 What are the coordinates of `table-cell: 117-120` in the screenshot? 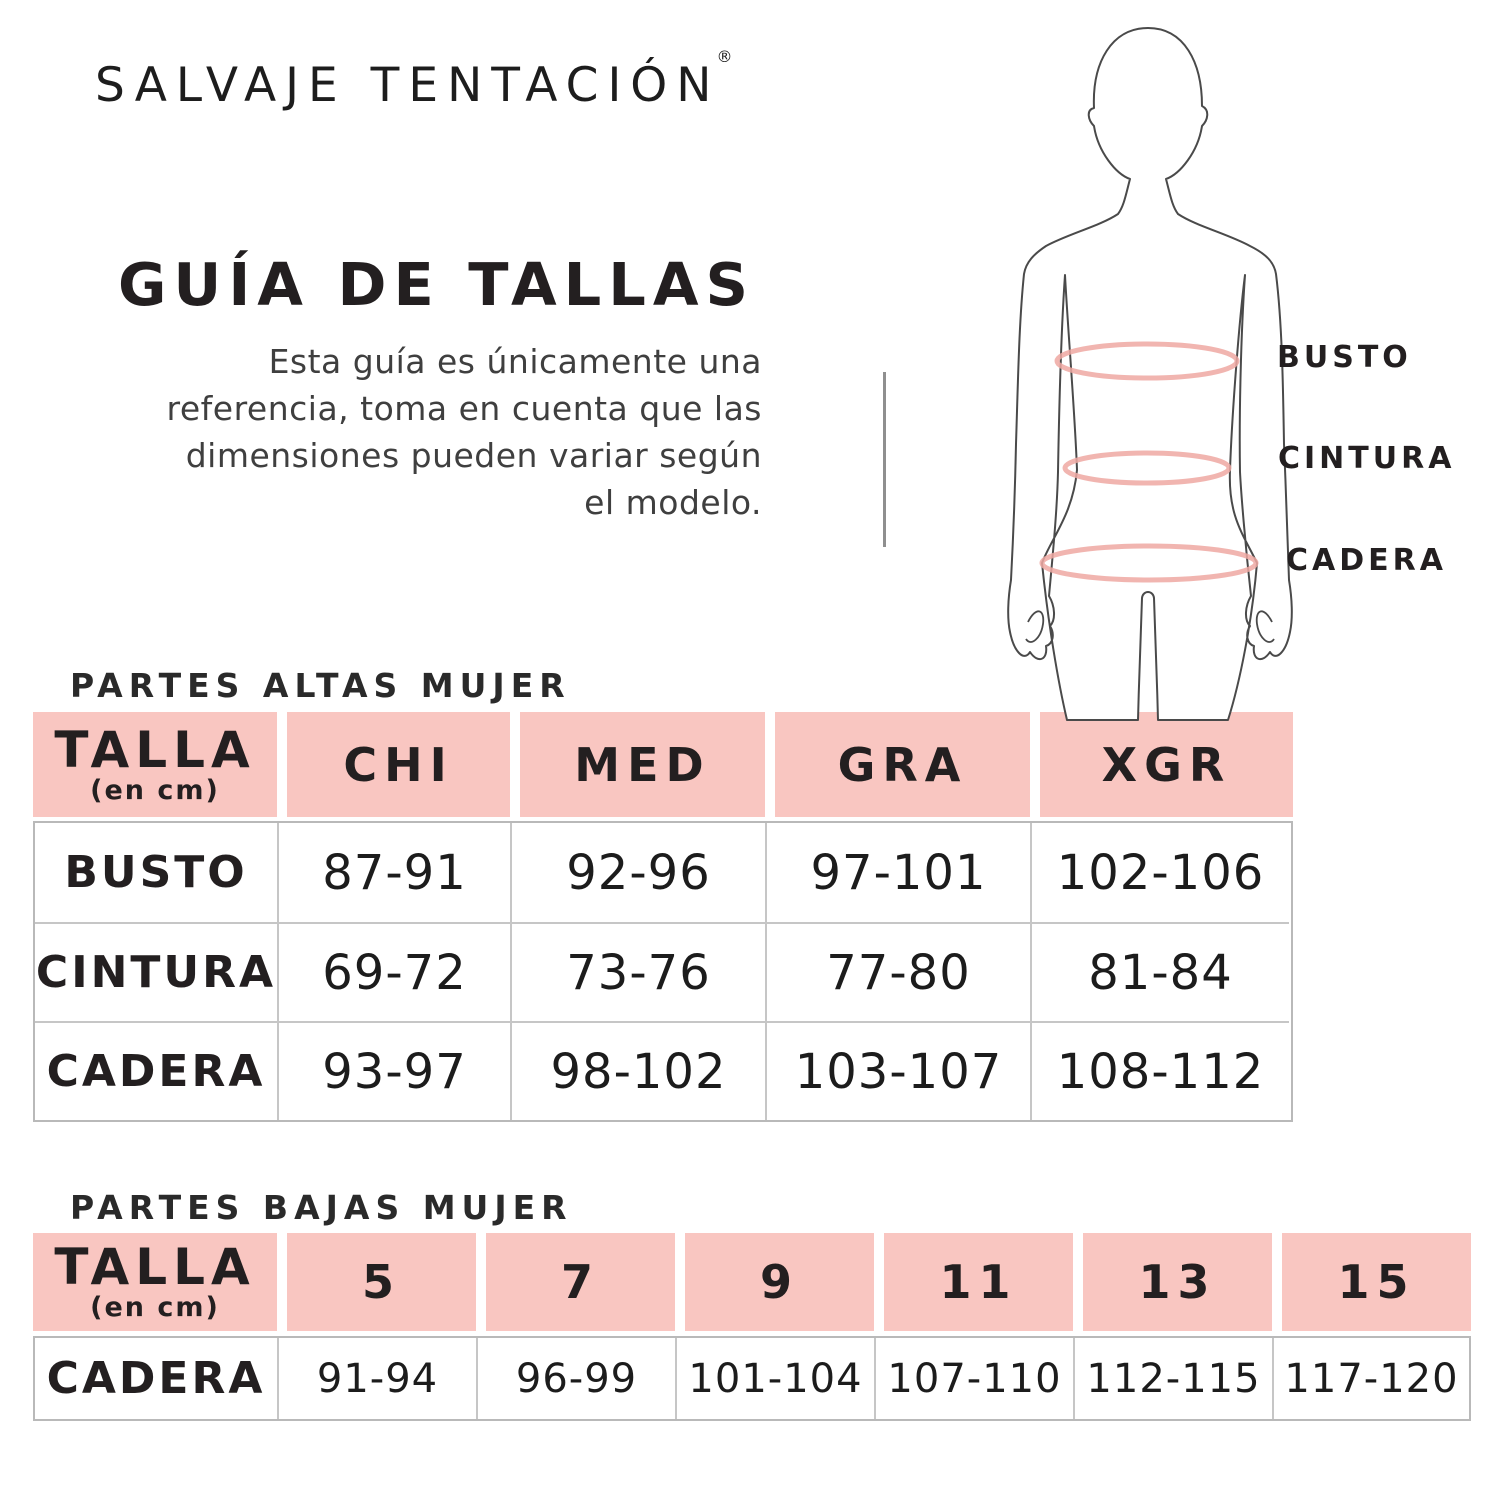 It's located at (1370, 1378).